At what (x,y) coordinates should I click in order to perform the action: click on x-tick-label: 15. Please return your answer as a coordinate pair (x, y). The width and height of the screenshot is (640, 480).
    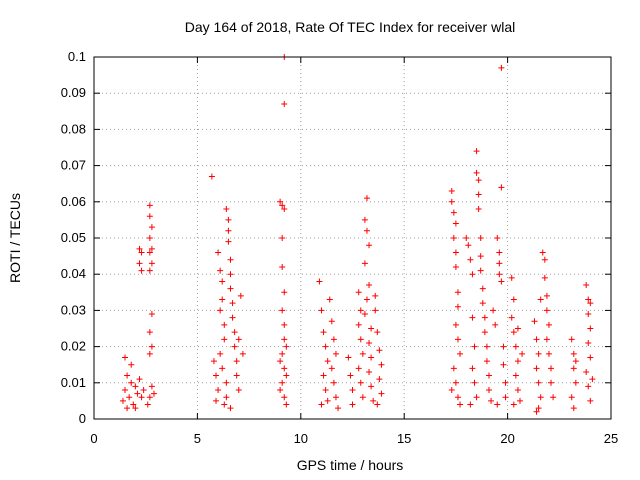
    Looking at the image, I should click on (404, 438).